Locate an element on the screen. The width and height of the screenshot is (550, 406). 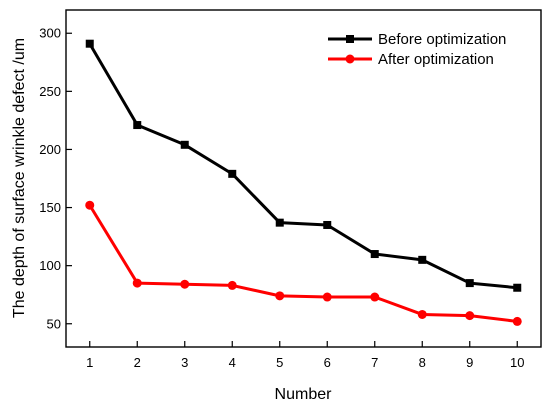
x-tick-label: 3 is located at coordinates (184, 362).